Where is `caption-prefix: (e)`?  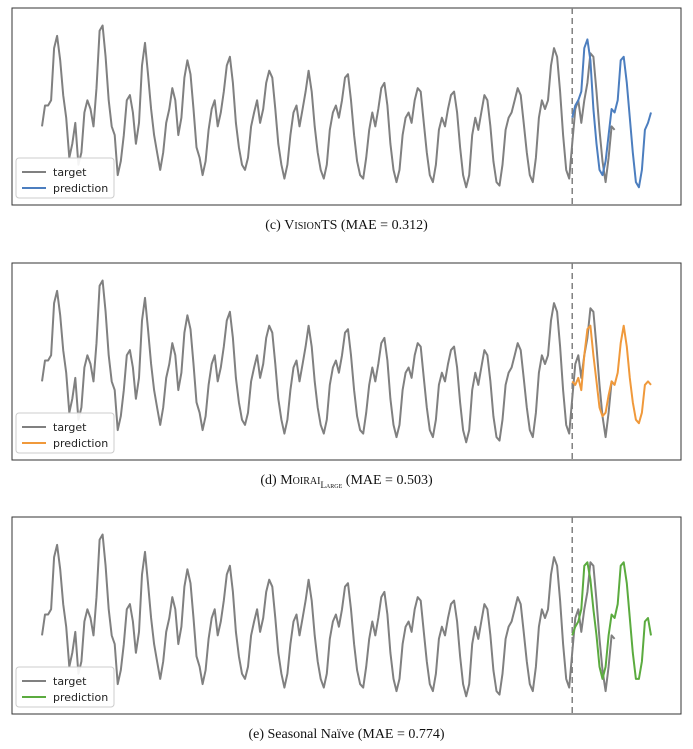
caption-prefix: (e) is located at coordinates (258, 734).